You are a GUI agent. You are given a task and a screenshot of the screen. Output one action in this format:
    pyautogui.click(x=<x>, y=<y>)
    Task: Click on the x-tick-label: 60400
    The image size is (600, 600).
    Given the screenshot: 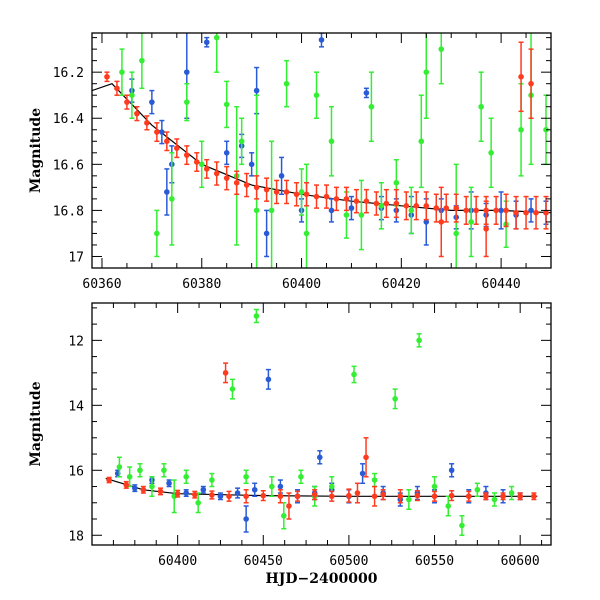 What is the action you would take?
    pyautogui.click(x=301, y=284)
    